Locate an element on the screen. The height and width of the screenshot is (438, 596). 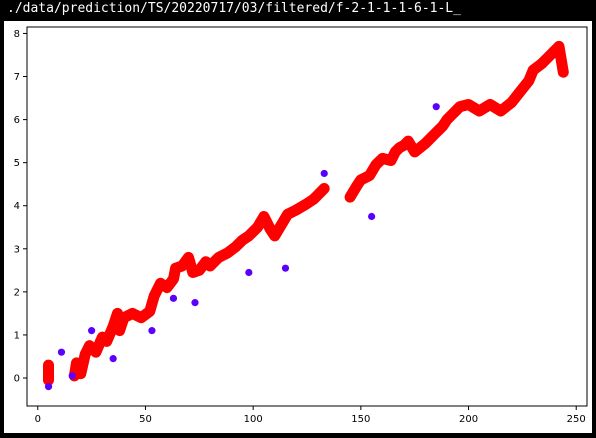
x-tick-label: 50 is located at coordinates (145, 419).